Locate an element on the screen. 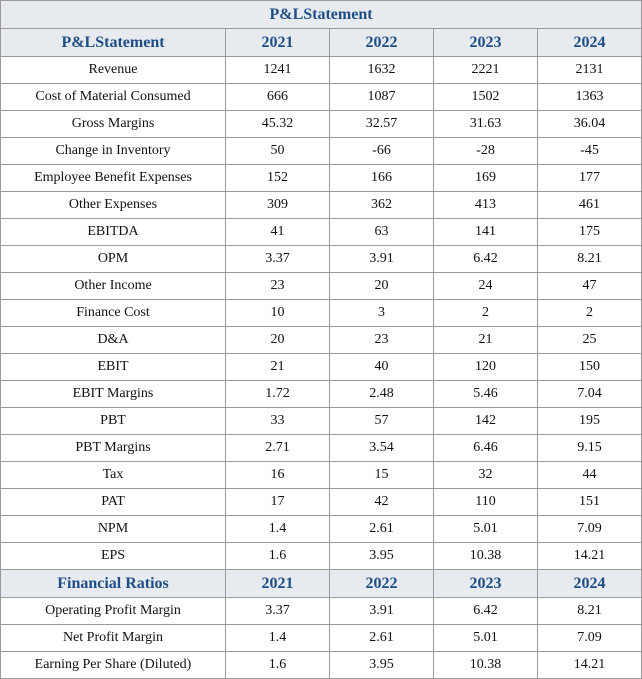  row-value: 150 is located at coordinates (589, 367).